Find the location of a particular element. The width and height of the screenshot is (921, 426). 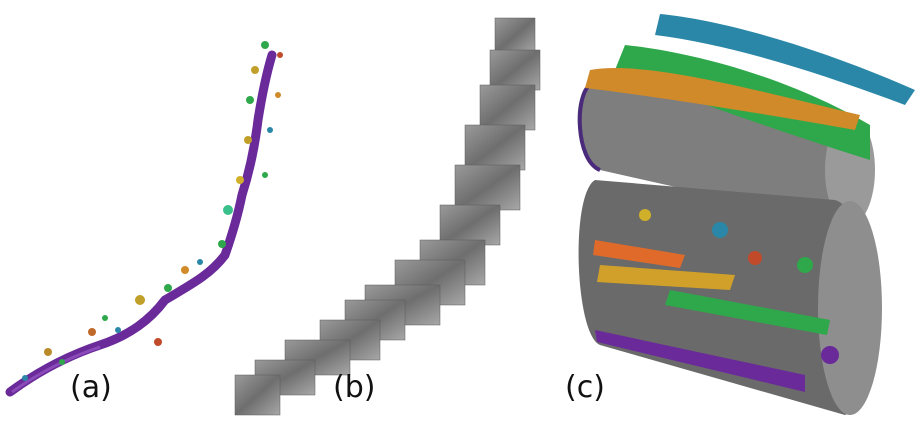

panel-c-label: (c) is located at coordinates (585, 387).